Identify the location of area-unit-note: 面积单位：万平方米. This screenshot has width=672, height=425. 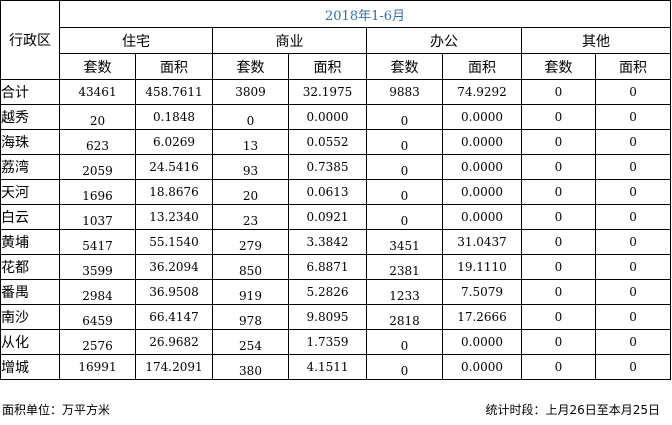
(56, 410).